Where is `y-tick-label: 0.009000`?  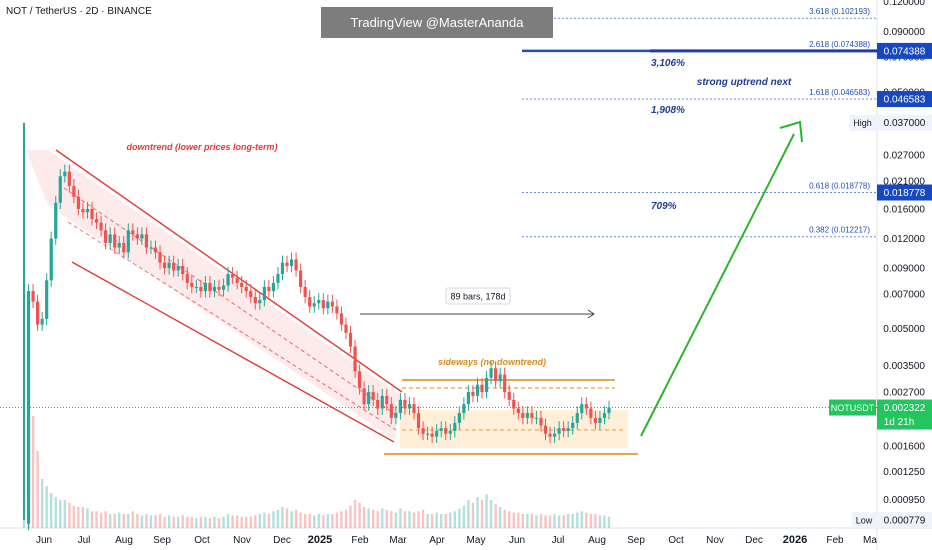 y-tick-label: 0.009000 is located at coordinates (904, 269).